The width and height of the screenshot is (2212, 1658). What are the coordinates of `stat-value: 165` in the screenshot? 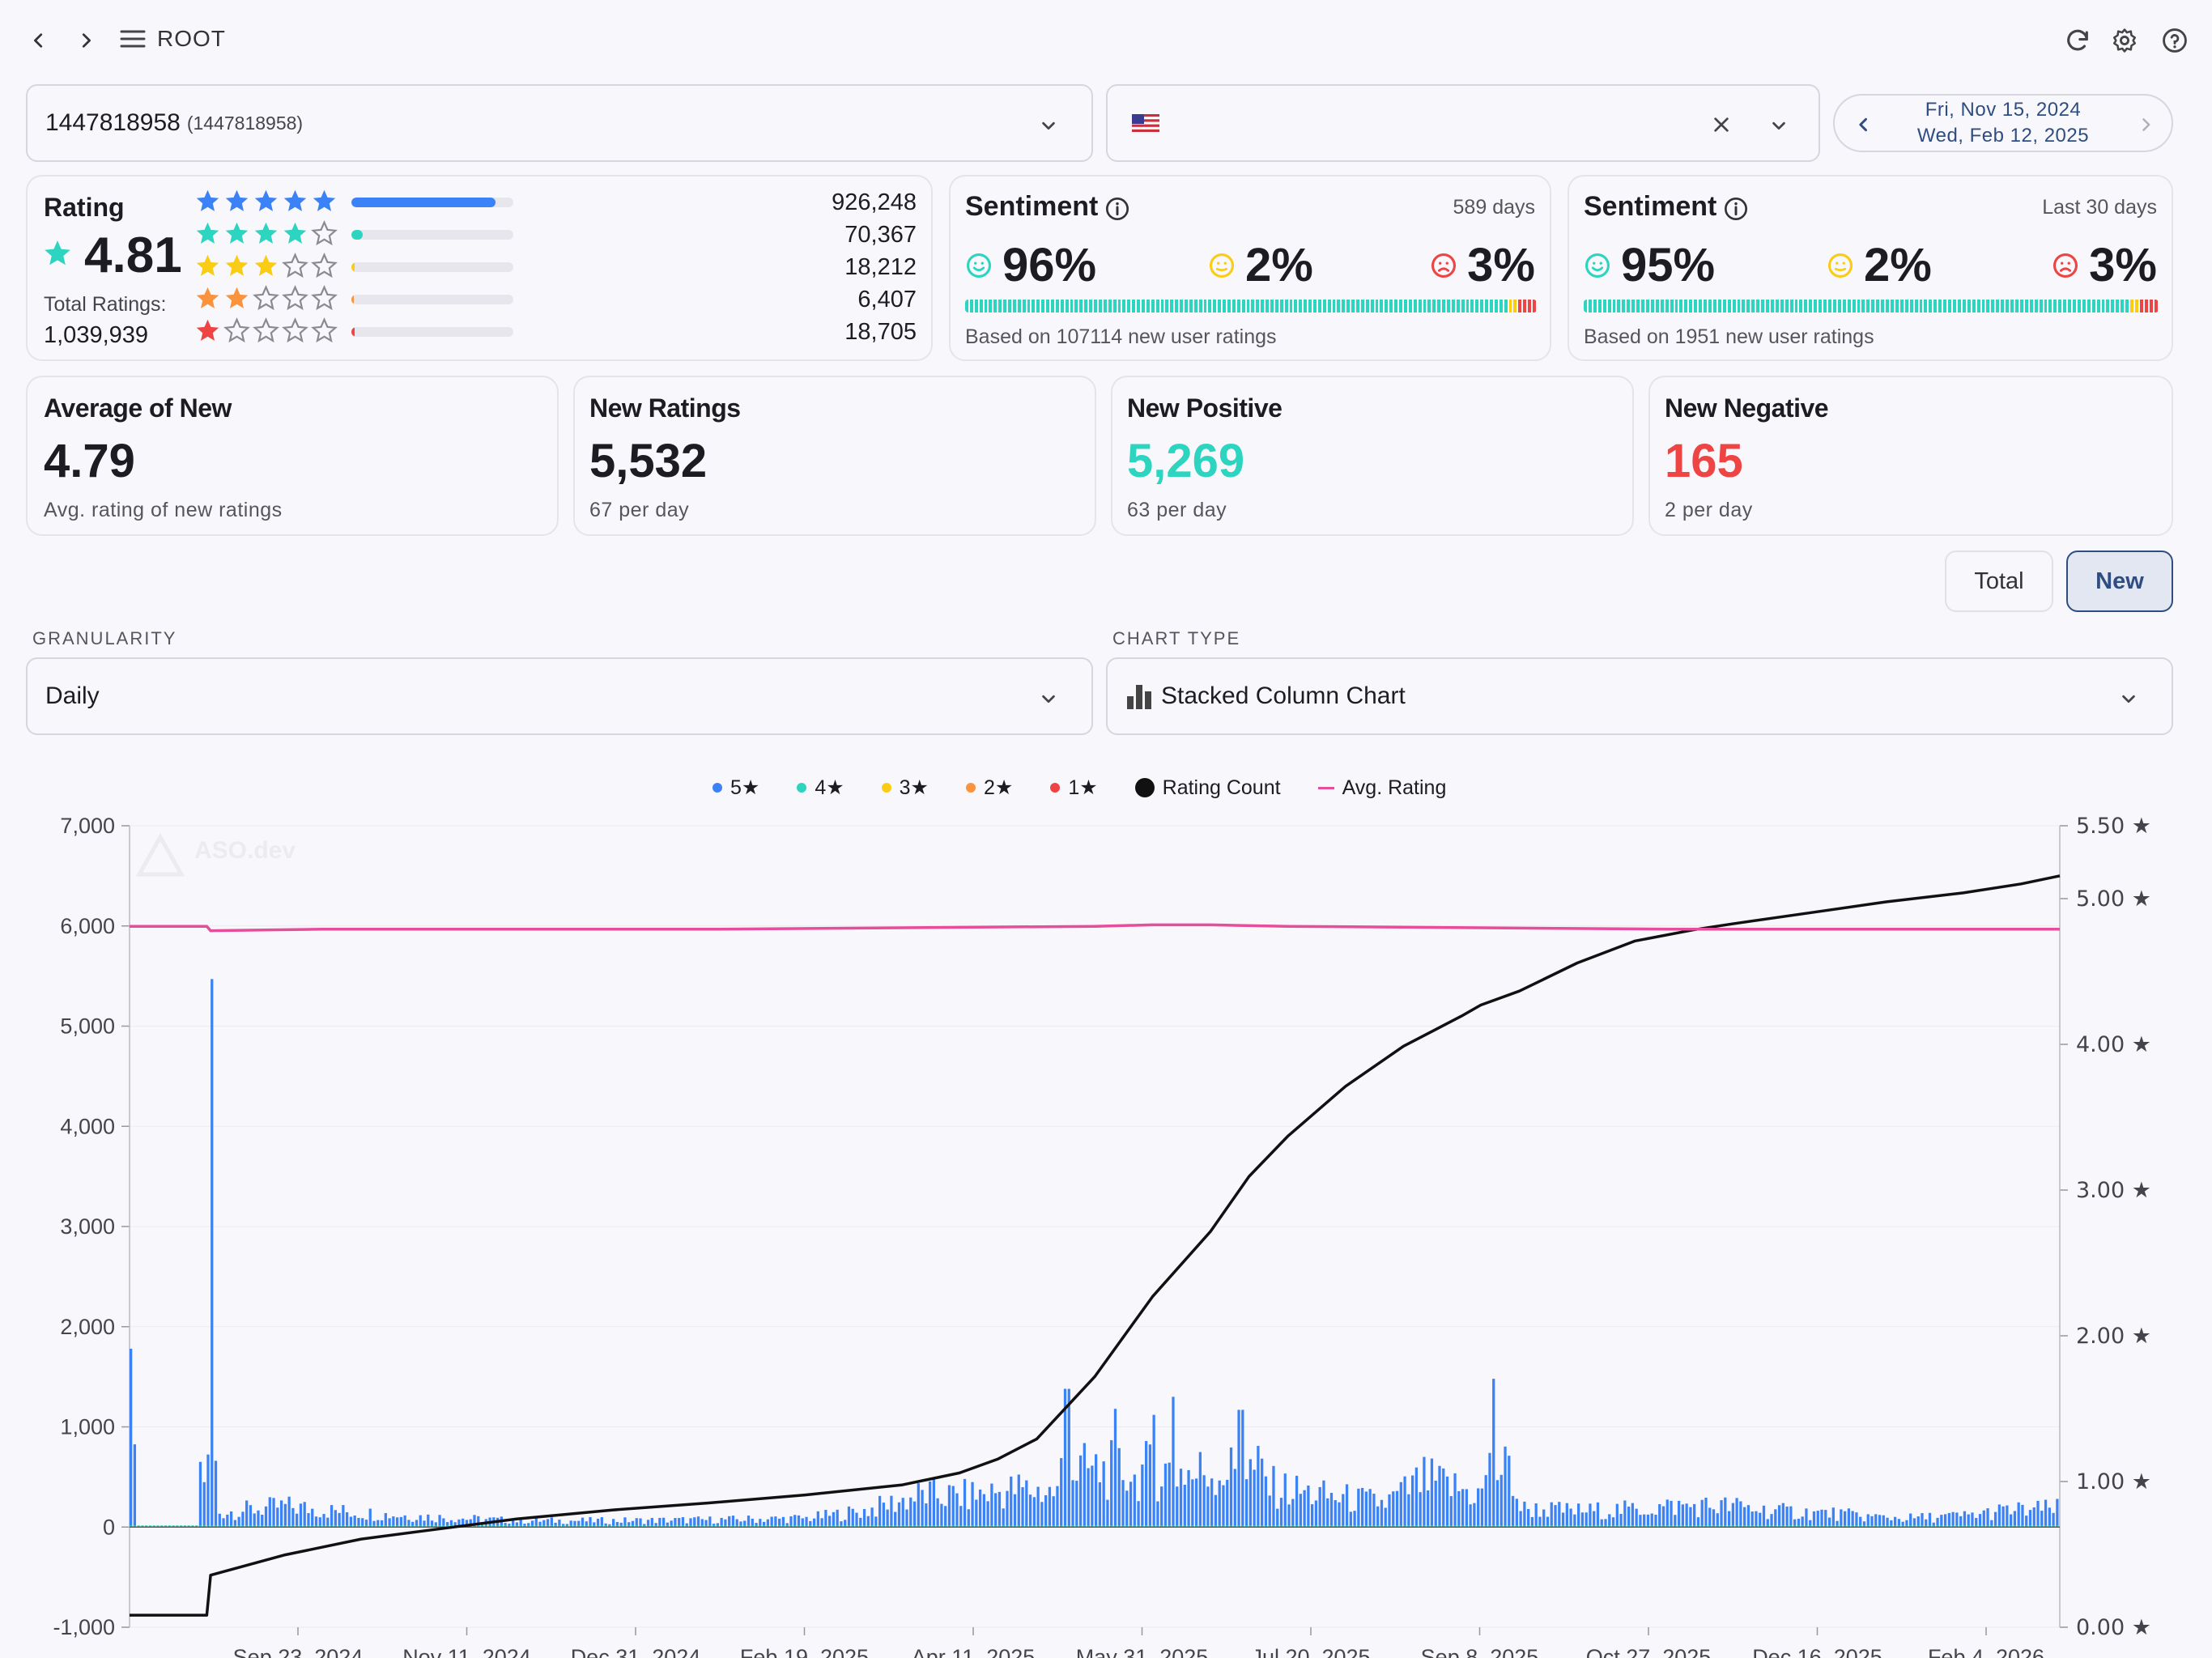 It's located at (1704, 461).